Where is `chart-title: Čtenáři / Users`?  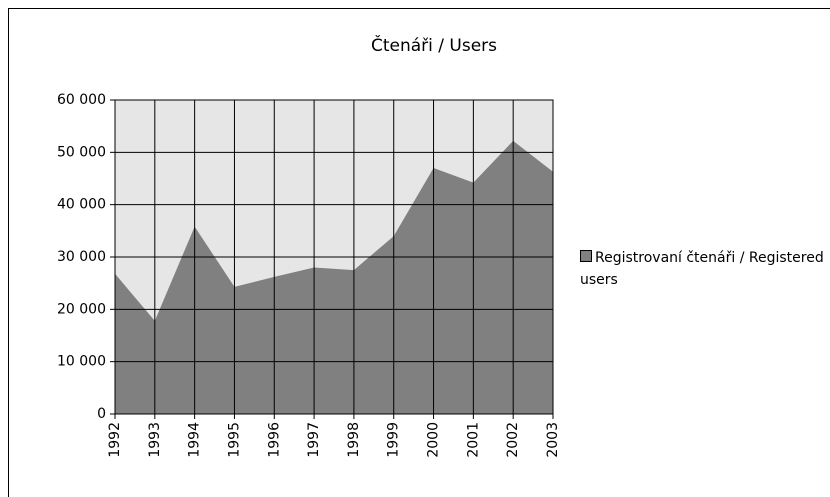
chart-title: Čtenáři / Users is located at coordinates (434, 45).